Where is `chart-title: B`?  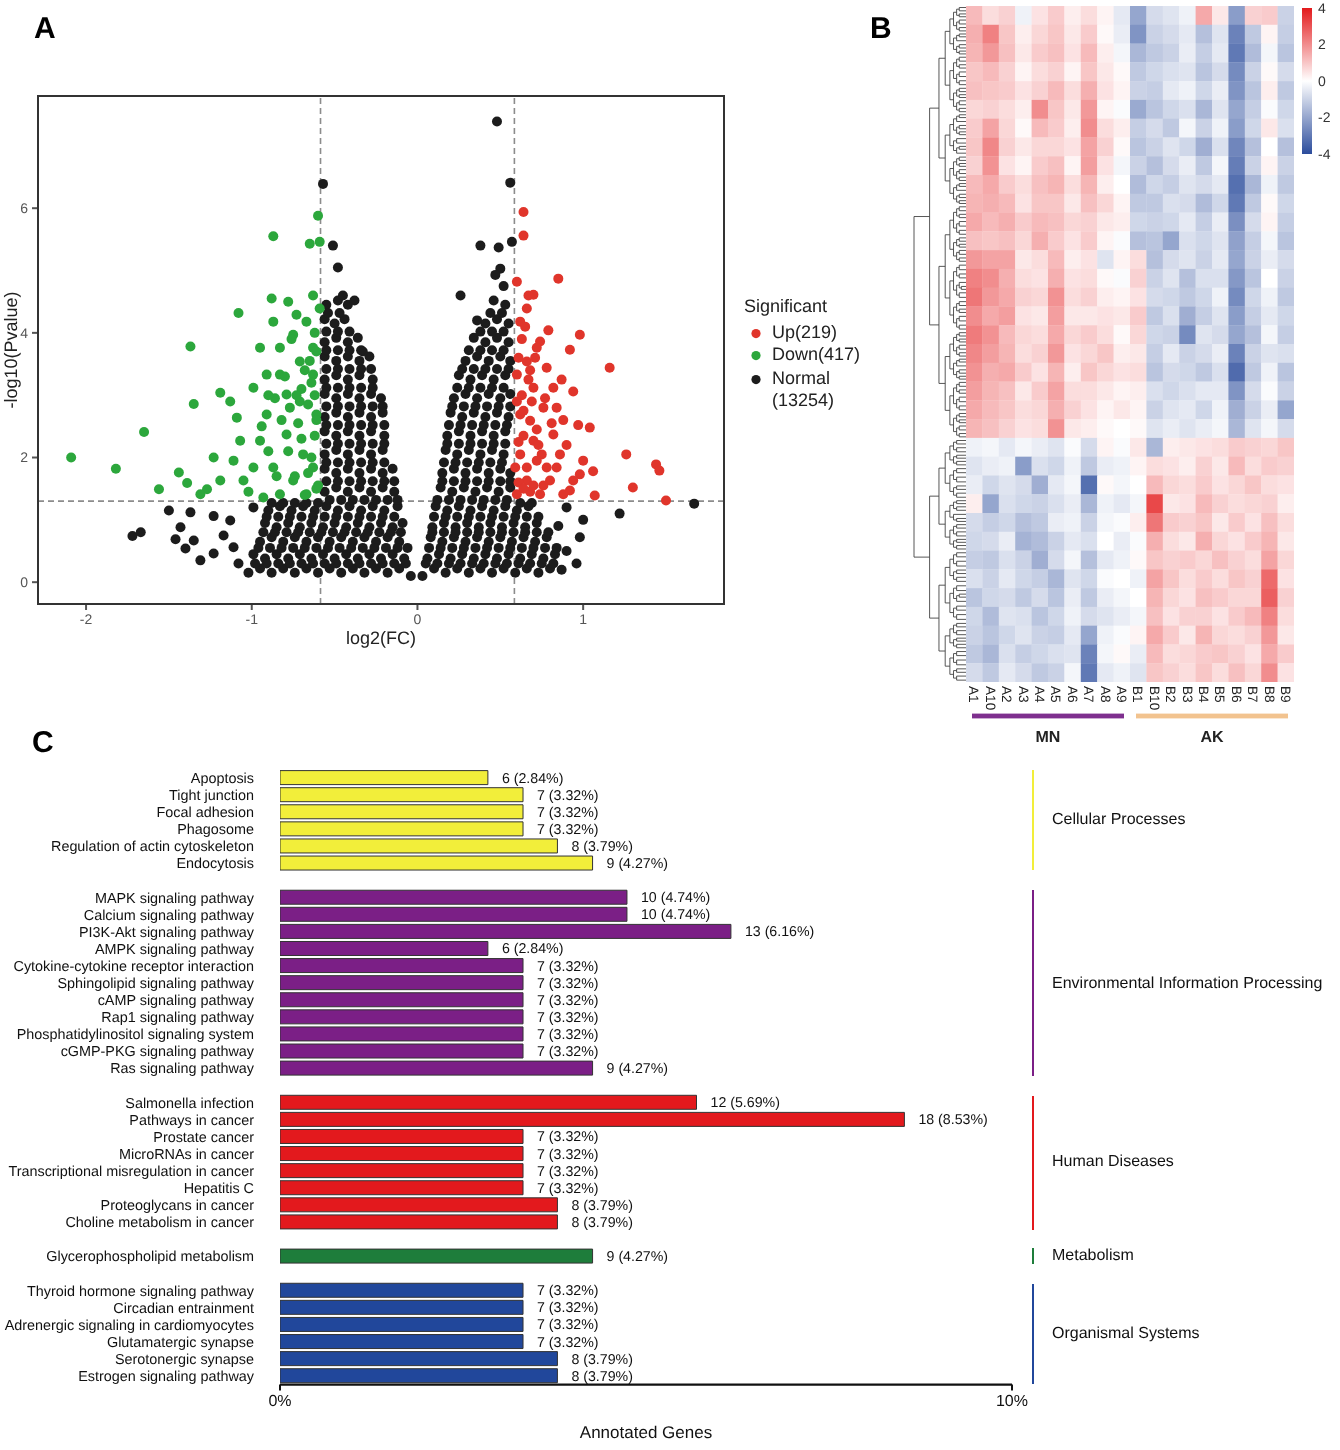 chart-title: B is located at coordinates (881, 29).